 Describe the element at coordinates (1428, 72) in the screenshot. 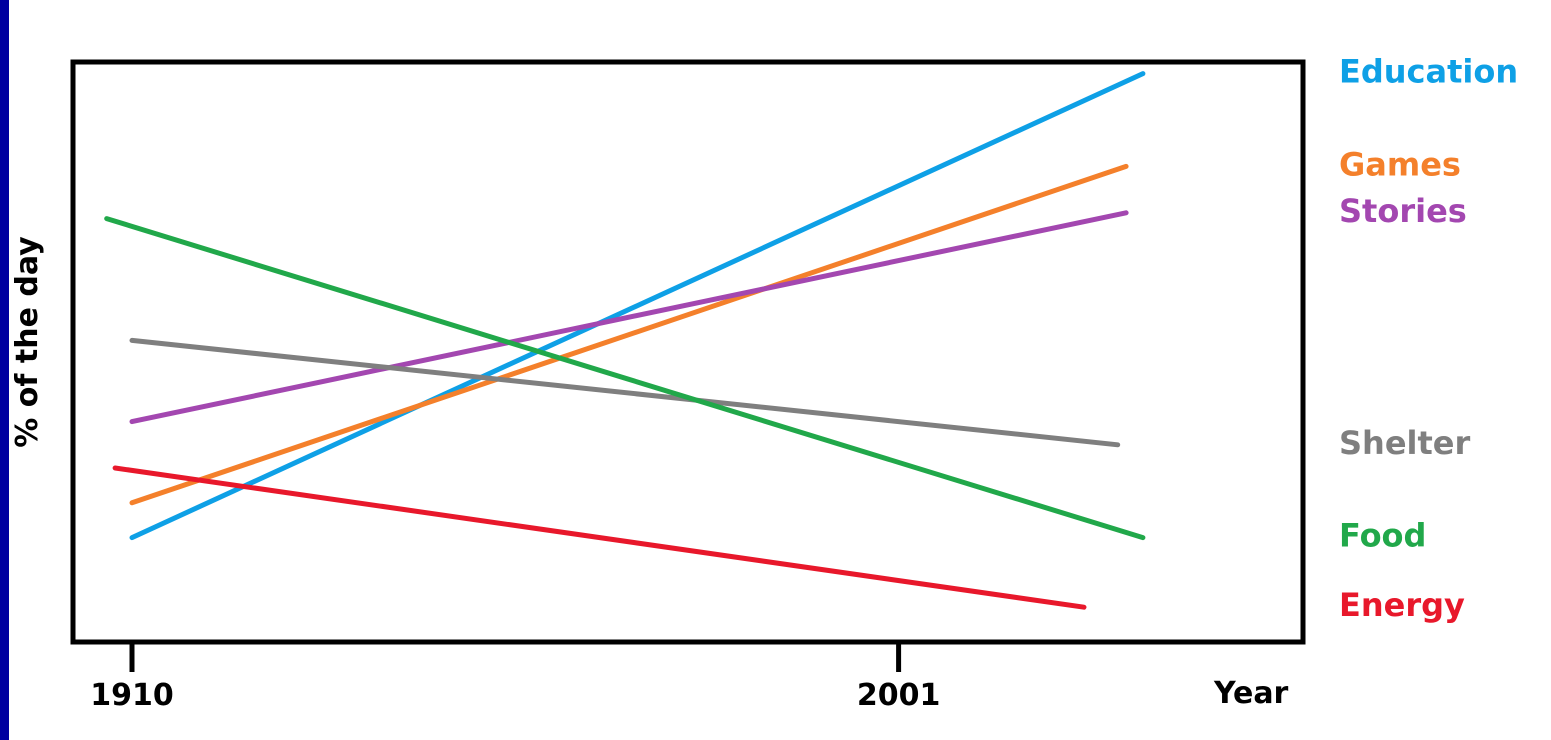

I see `legend-label-education: Education` at that location.